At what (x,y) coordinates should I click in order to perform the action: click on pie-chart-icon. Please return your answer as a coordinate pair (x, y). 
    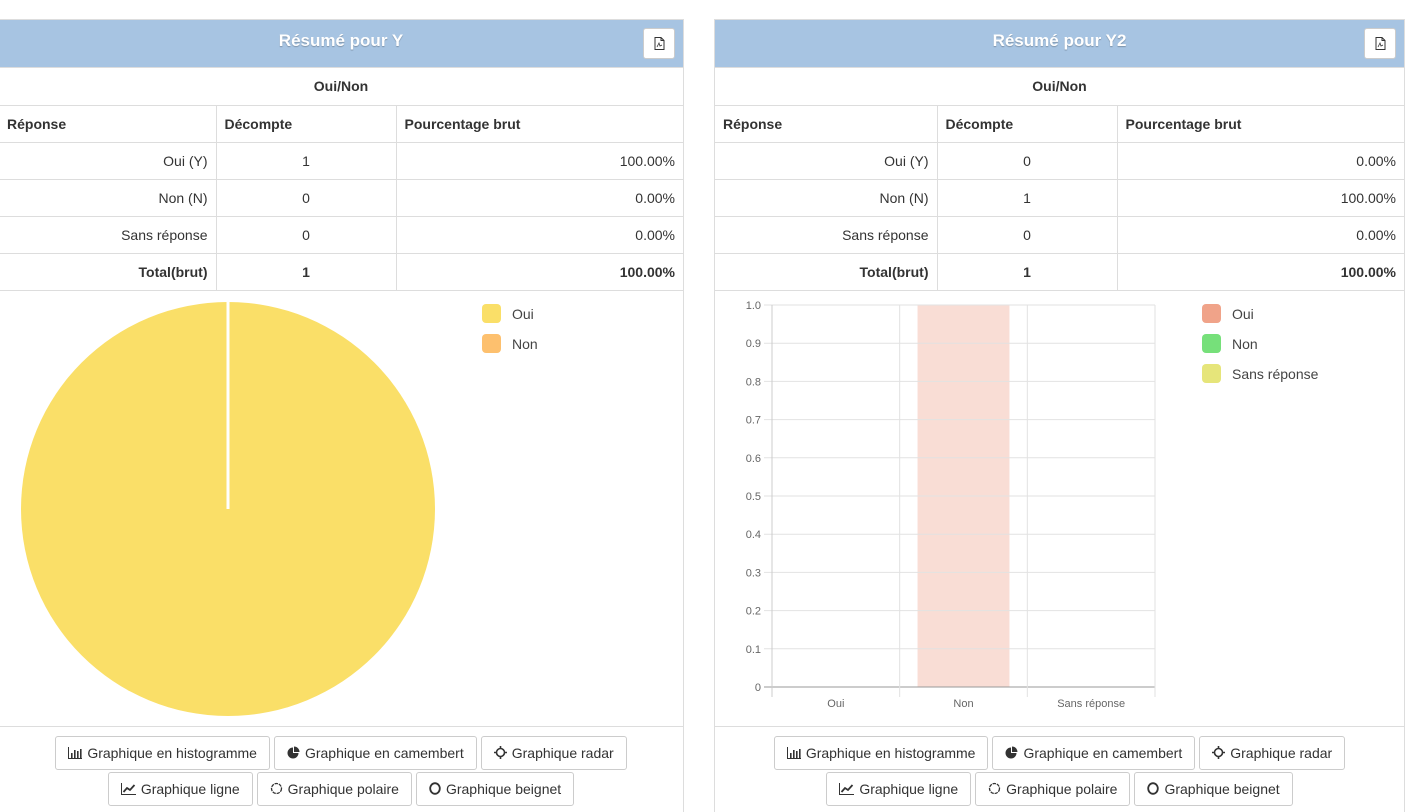
    Looking at the image, I should click on (293, 752).